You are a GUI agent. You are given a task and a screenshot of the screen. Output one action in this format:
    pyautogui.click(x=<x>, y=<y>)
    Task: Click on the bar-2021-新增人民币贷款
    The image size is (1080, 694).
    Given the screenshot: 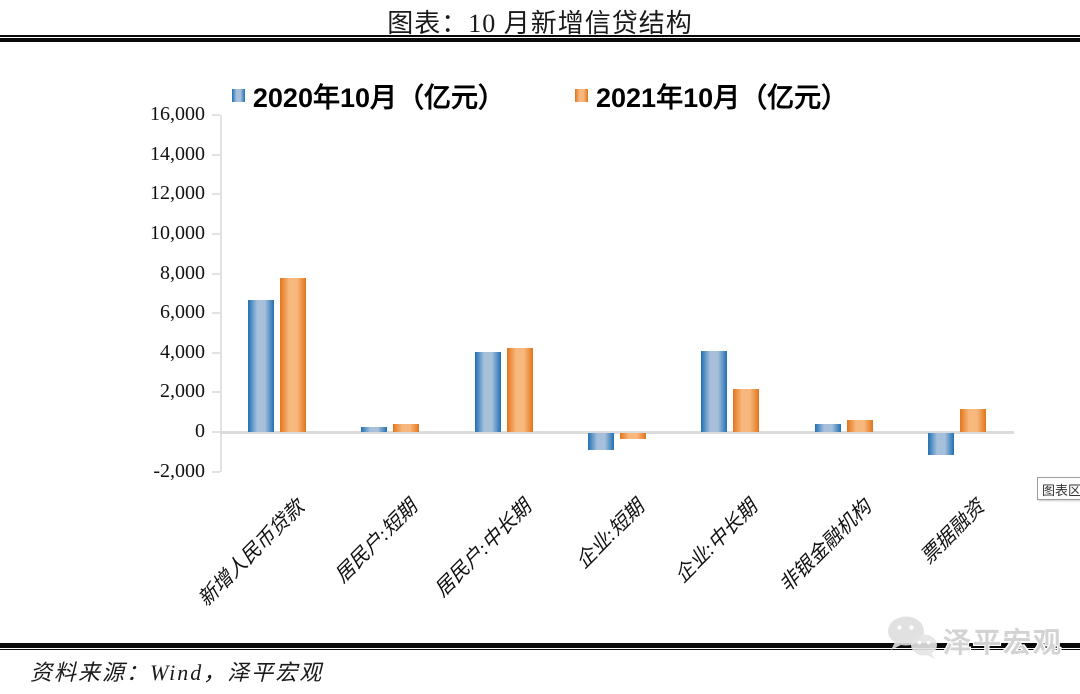 What is the action you would take?
    pyautogui.click(x=292, y=355)
    